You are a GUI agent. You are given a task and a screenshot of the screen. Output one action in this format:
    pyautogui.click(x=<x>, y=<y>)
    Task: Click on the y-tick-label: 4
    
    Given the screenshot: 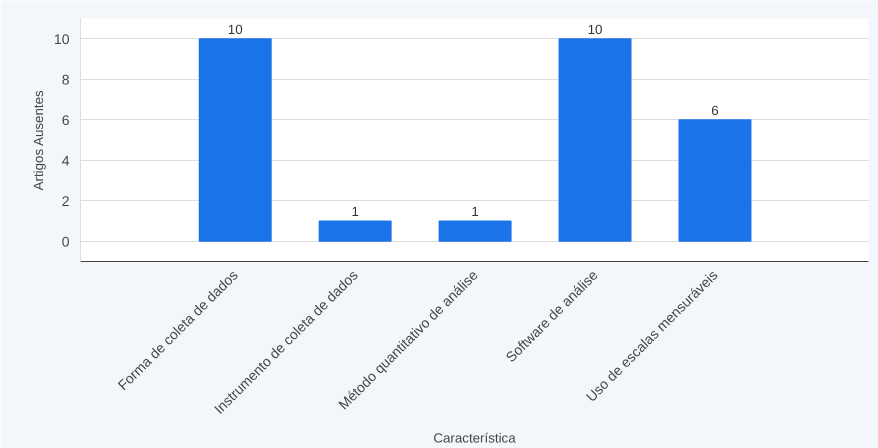 What is the action you would take?
    pyautogui.click(x=66, y=160)
    